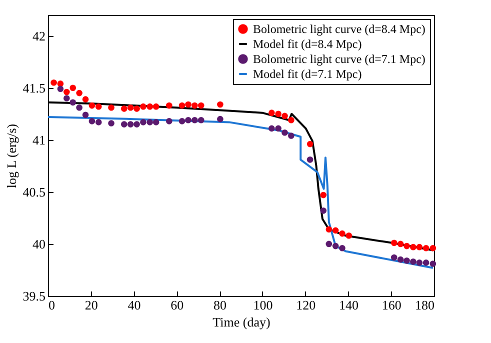 This screenshot has height=343, width=491. I want to click on x-tick-label: 140, so click(348, 305).